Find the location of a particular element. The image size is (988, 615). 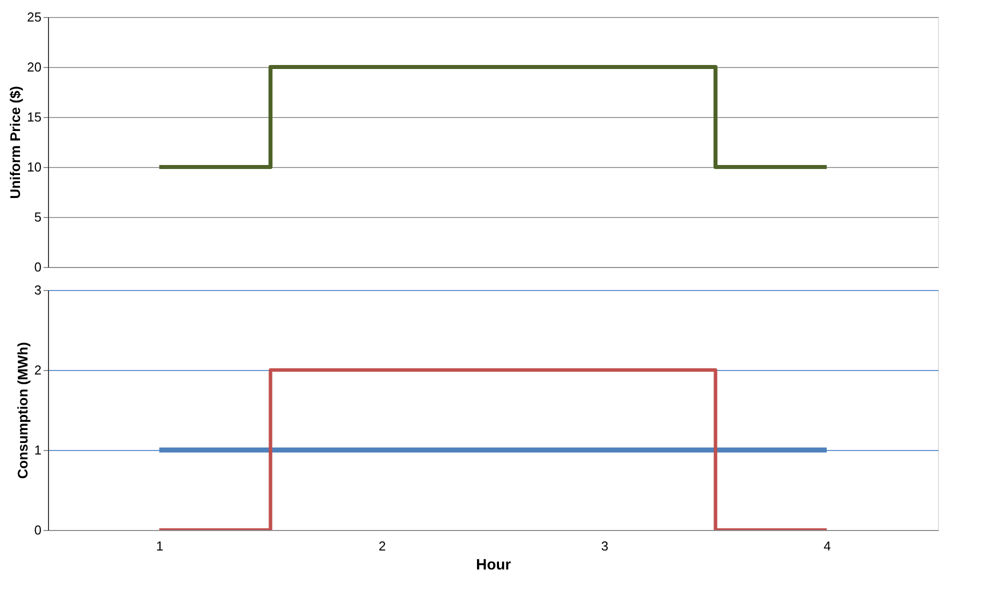

y-axis-title: Uniform Price ($) is located at coordinates (15, 142).